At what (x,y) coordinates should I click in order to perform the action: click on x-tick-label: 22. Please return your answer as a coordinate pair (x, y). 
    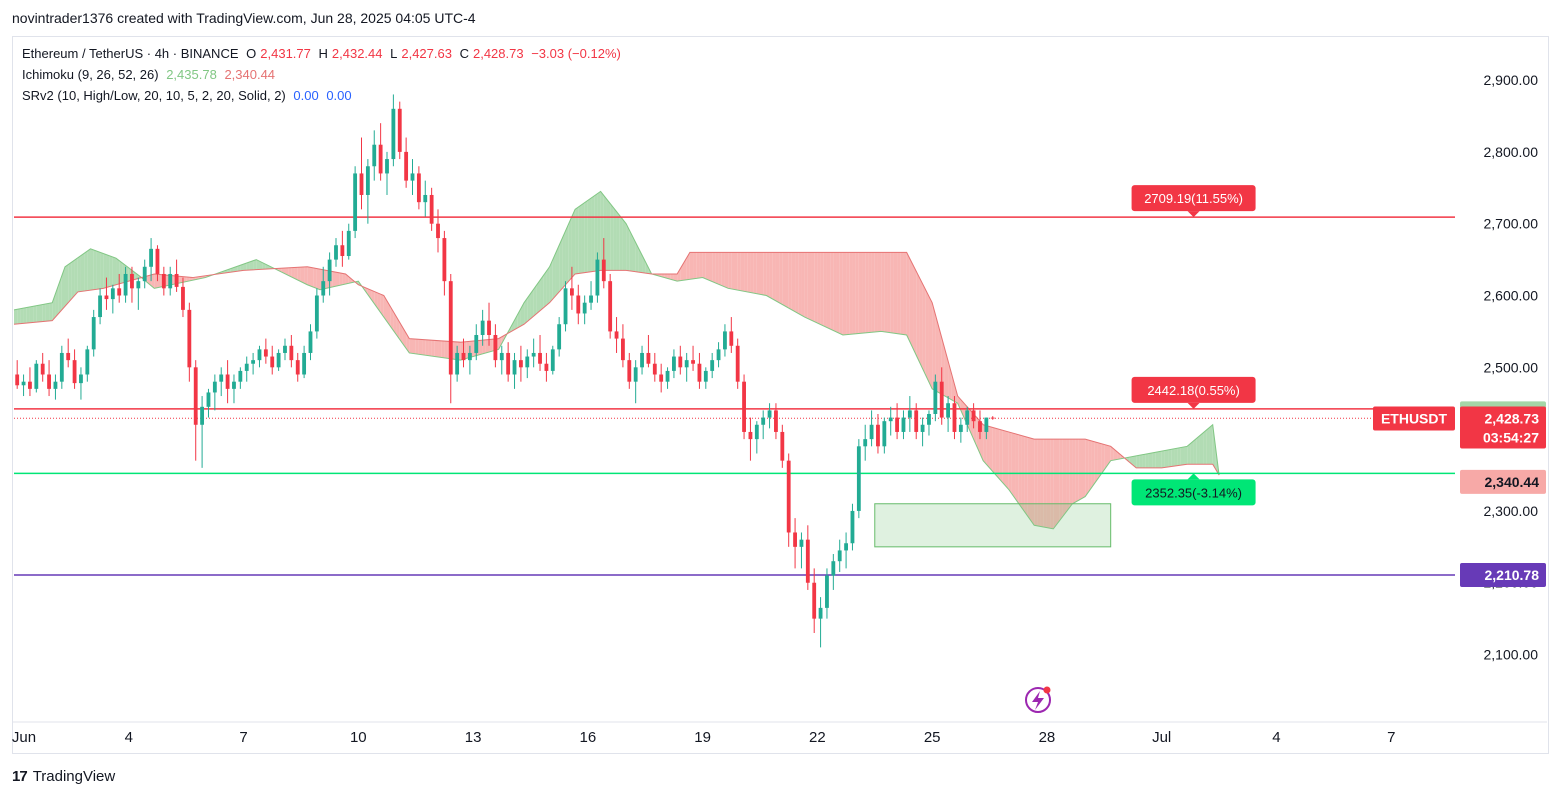
    Looking at the image, I should click on (817, 737).